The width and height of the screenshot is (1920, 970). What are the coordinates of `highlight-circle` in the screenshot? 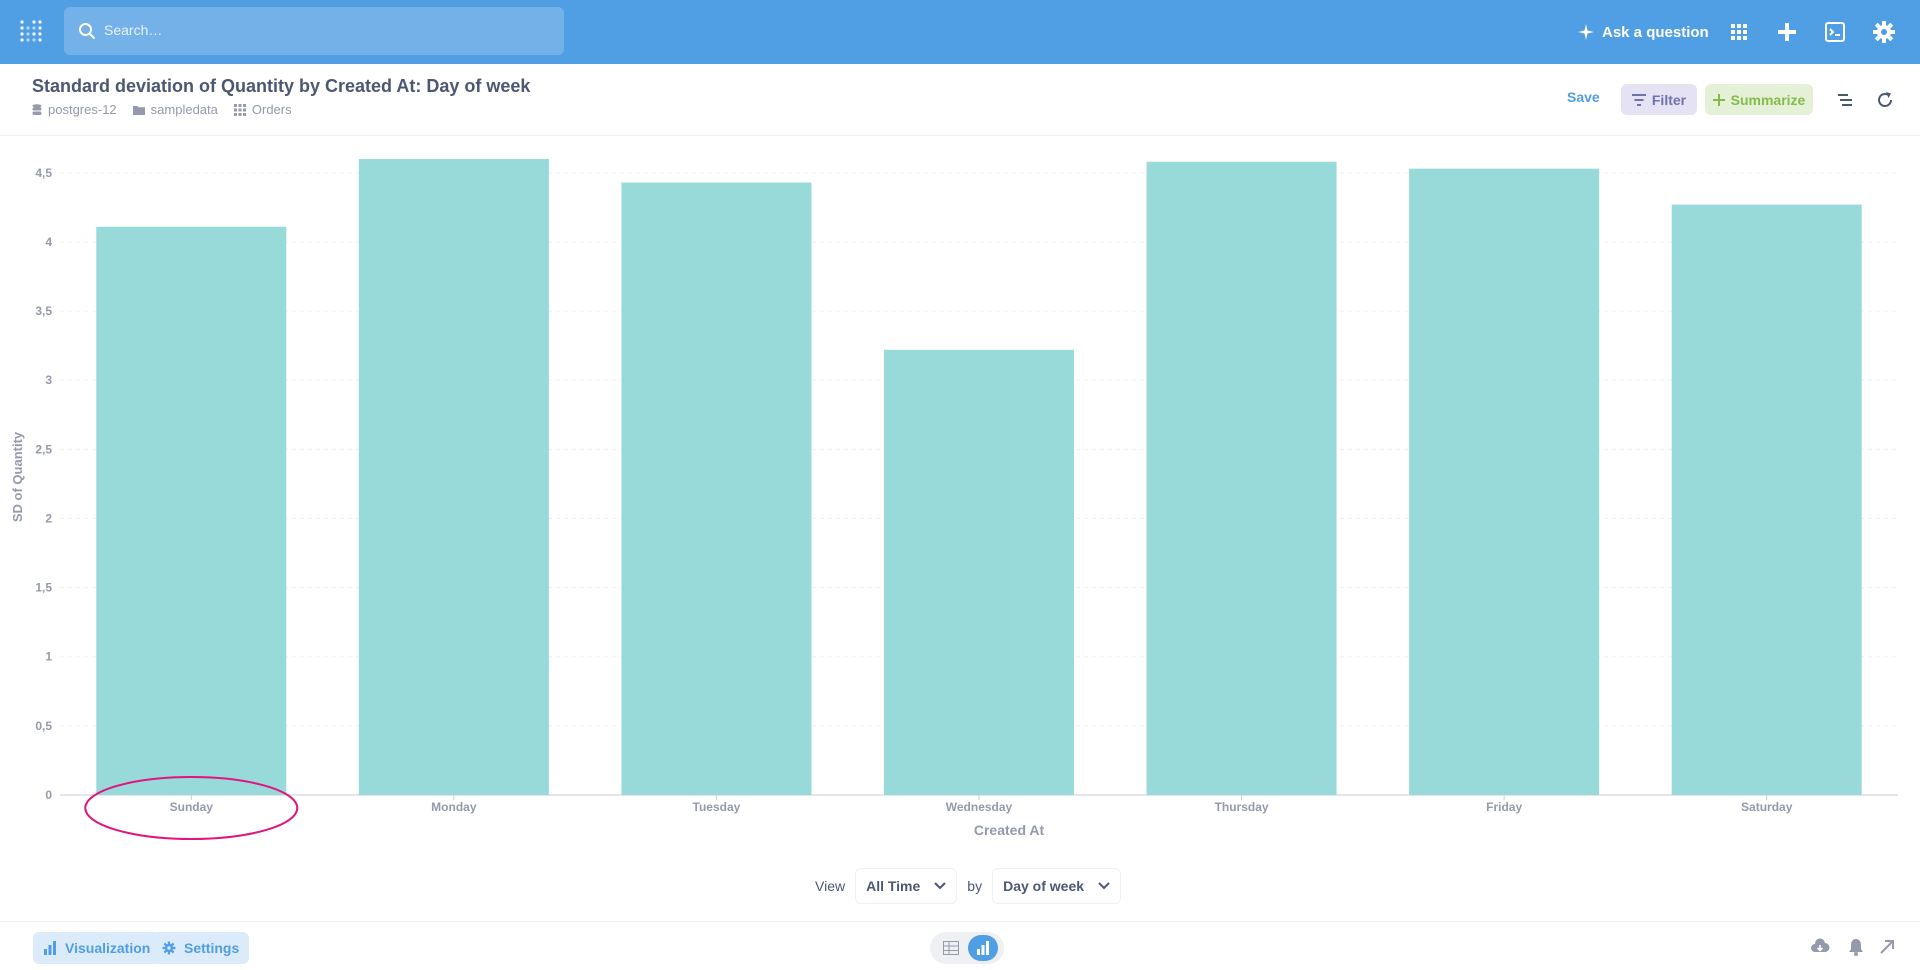 It's located at (191, 808).